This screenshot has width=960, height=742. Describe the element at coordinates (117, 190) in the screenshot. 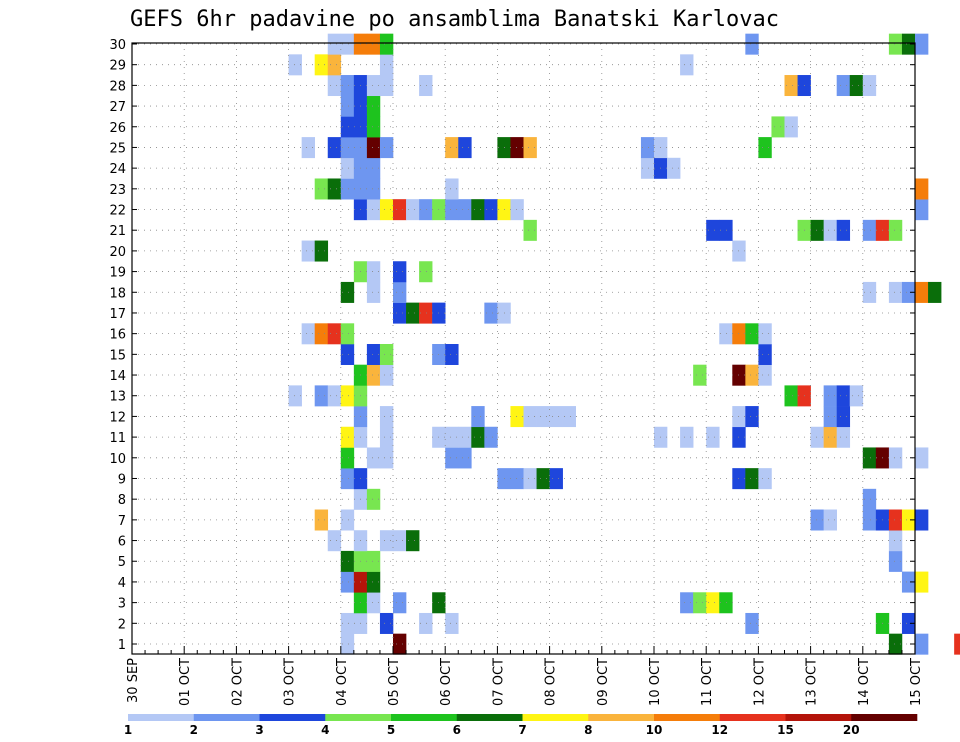

I see `y-tick-label: 23` at that location.